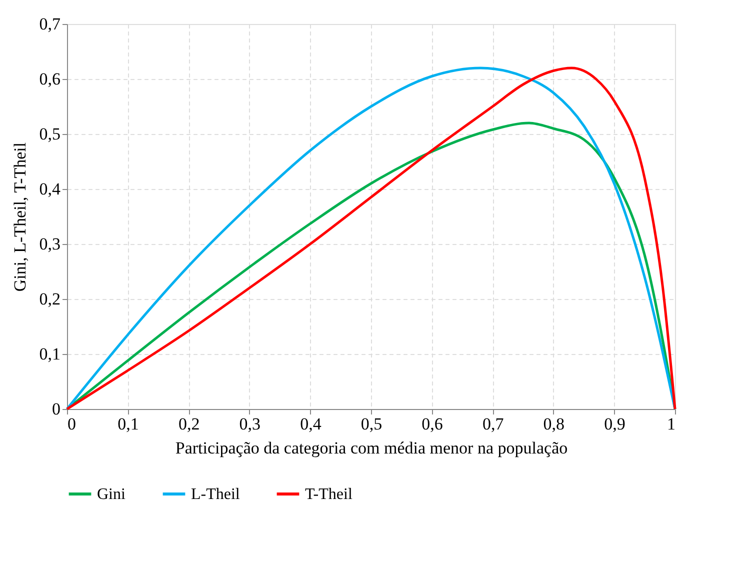  What do you see at coordinates (128, 424) in the screenshot?
I see `x-tick-label: 0,1` at bounding box center [128, 424].